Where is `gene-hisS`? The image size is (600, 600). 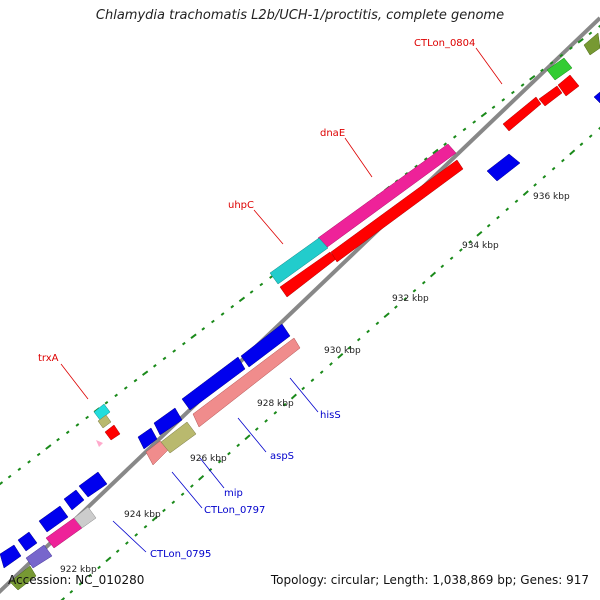 gene-hisS is located at coordinates (246, 382).